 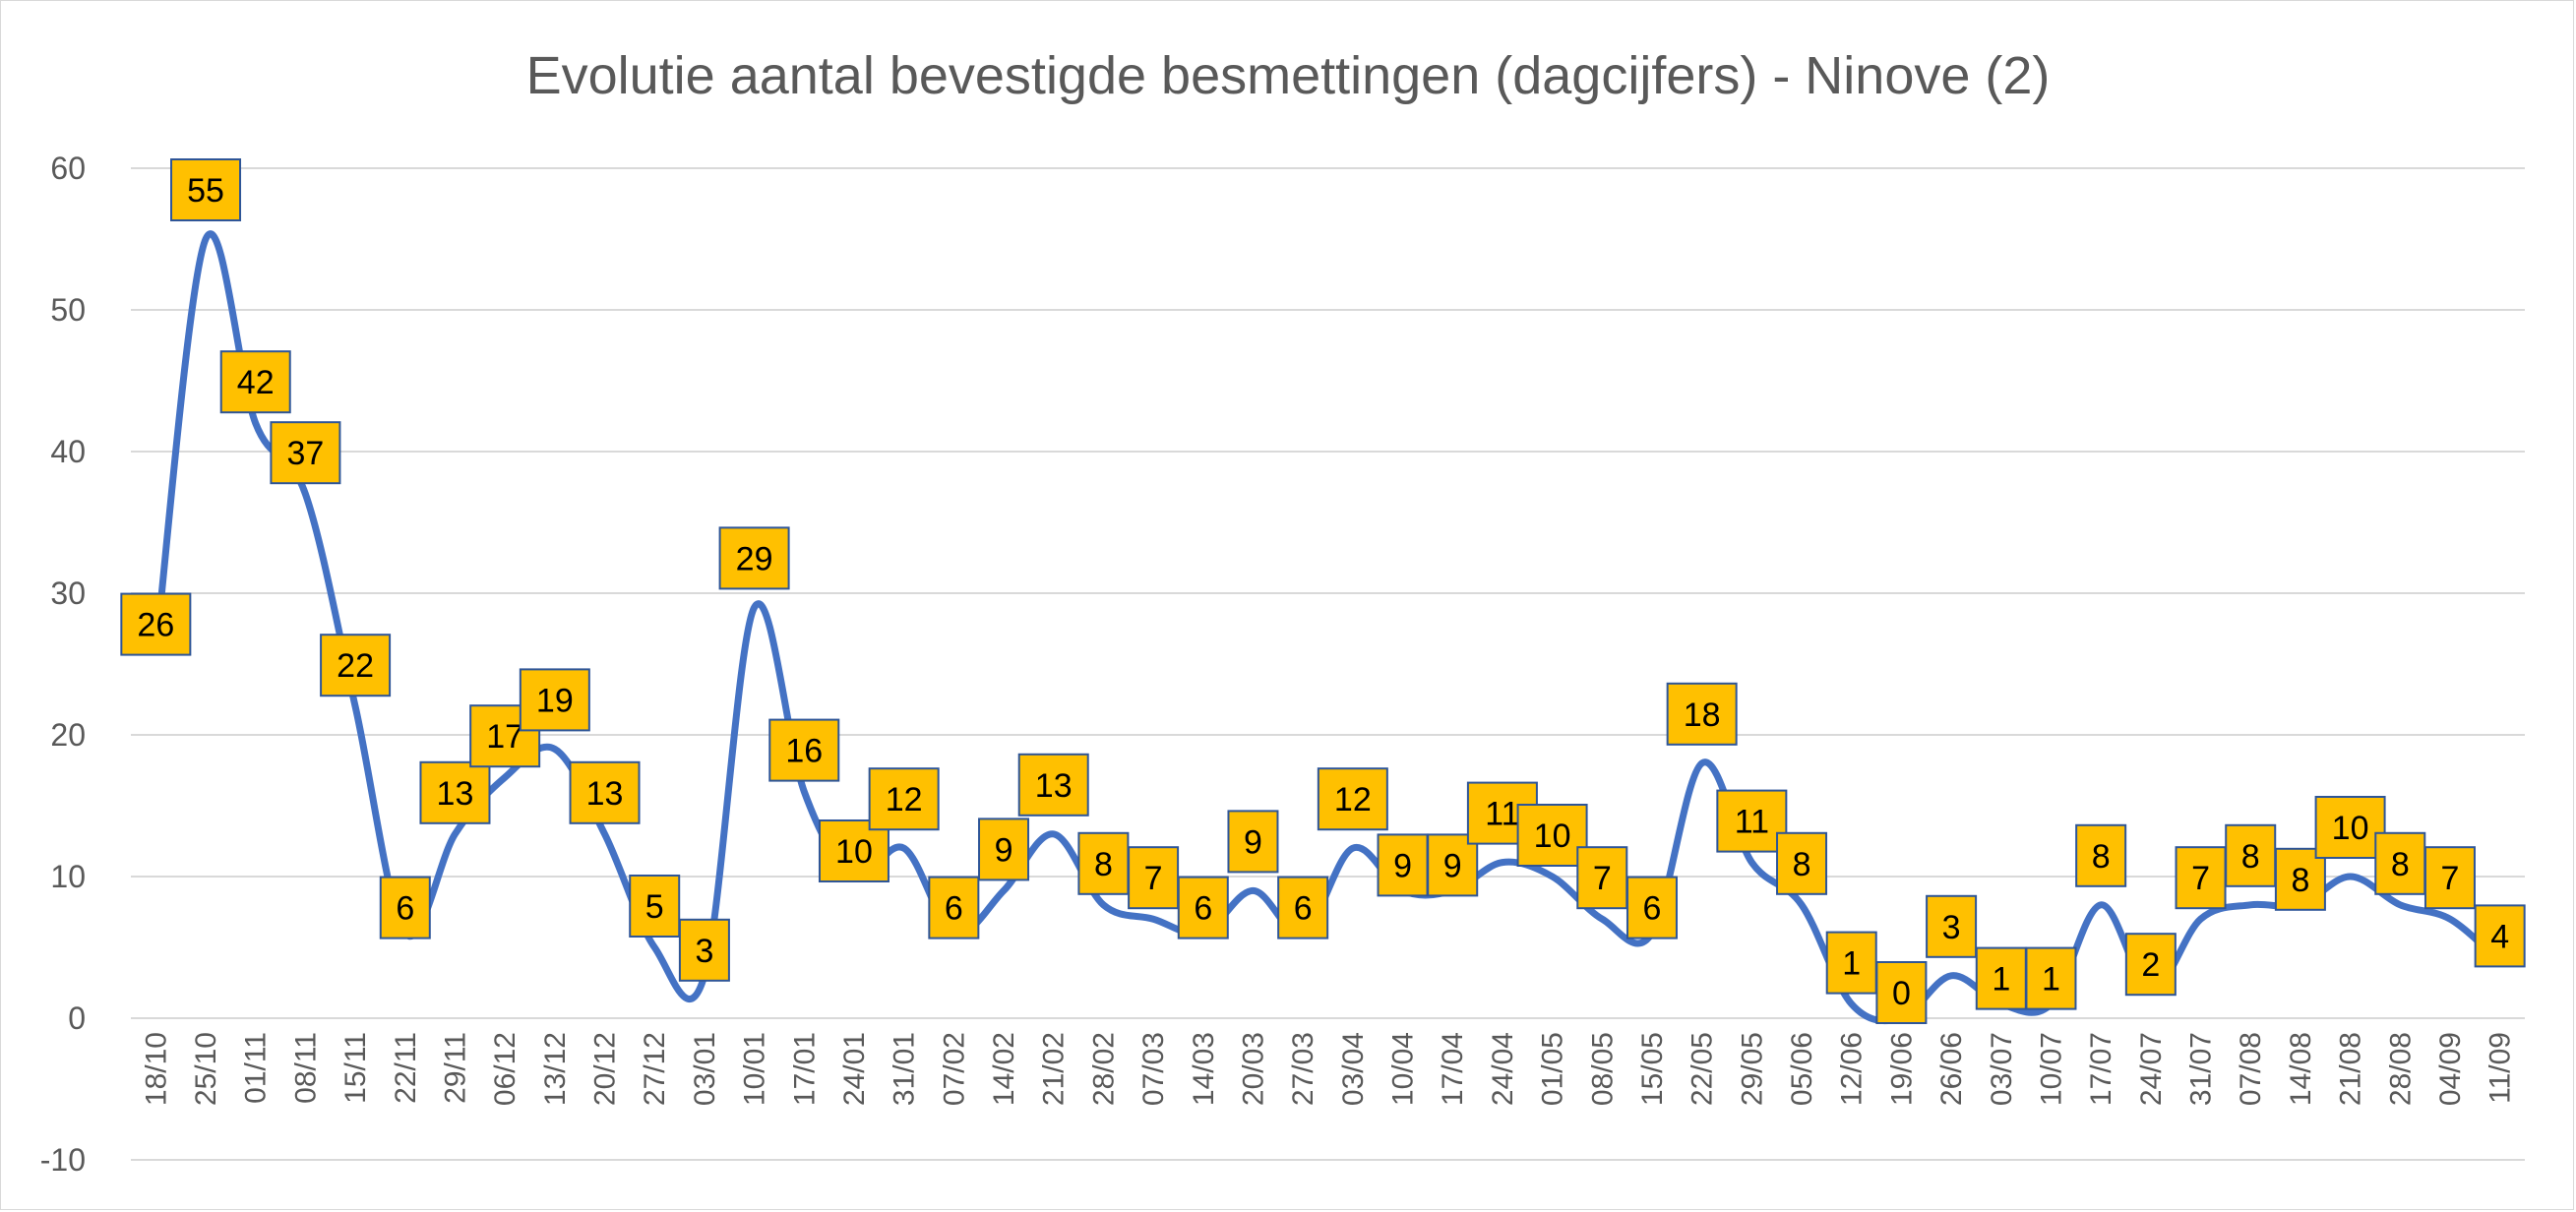 What do you see at coordinates (2450, 1069) in the screenshot?
I see `x-tick-label: 04/09` at bounding box center [2450, 1069].